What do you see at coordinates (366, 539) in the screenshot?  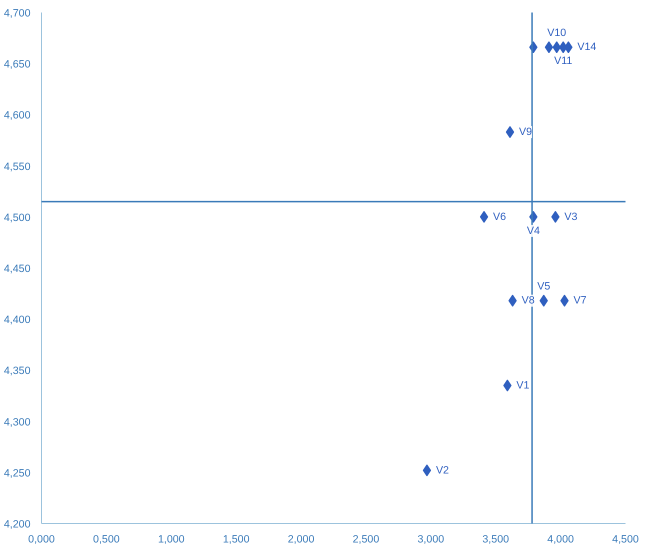 I see `x-tick-label: 2,500` at bounding box center [366, 539].